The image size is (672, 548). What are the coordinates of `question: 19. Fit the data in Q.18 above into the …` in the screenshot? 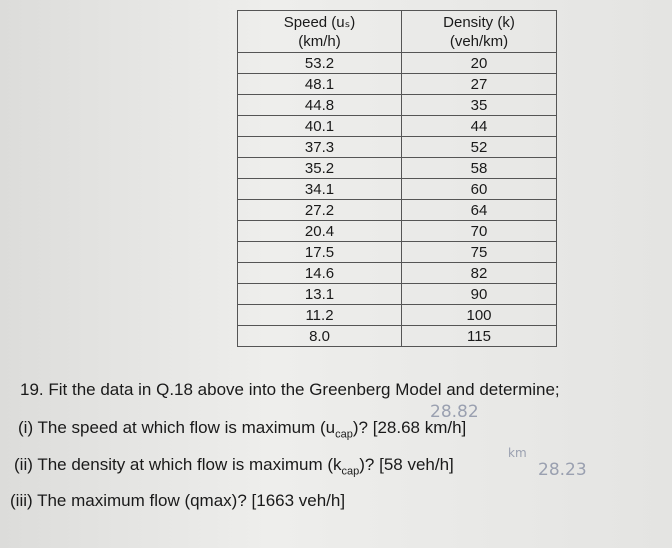 It's located at (290, 390).